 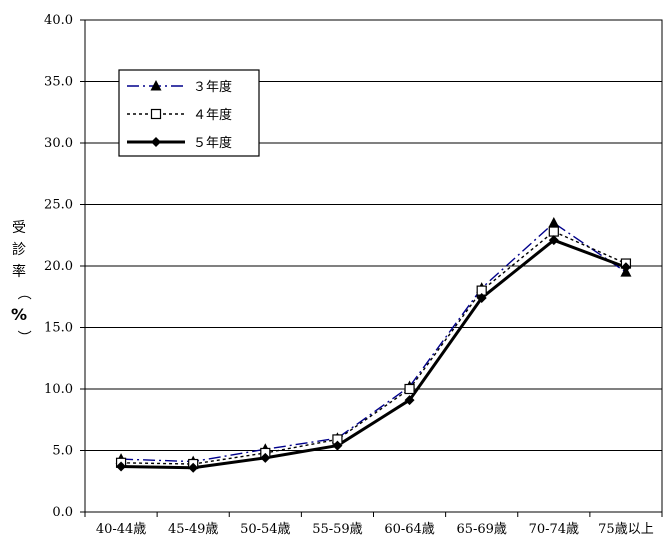 What do you see at coordinates (23, 337) in the screenshot?
I see `y-axis-label: ）` at bounding box center [23, 337].